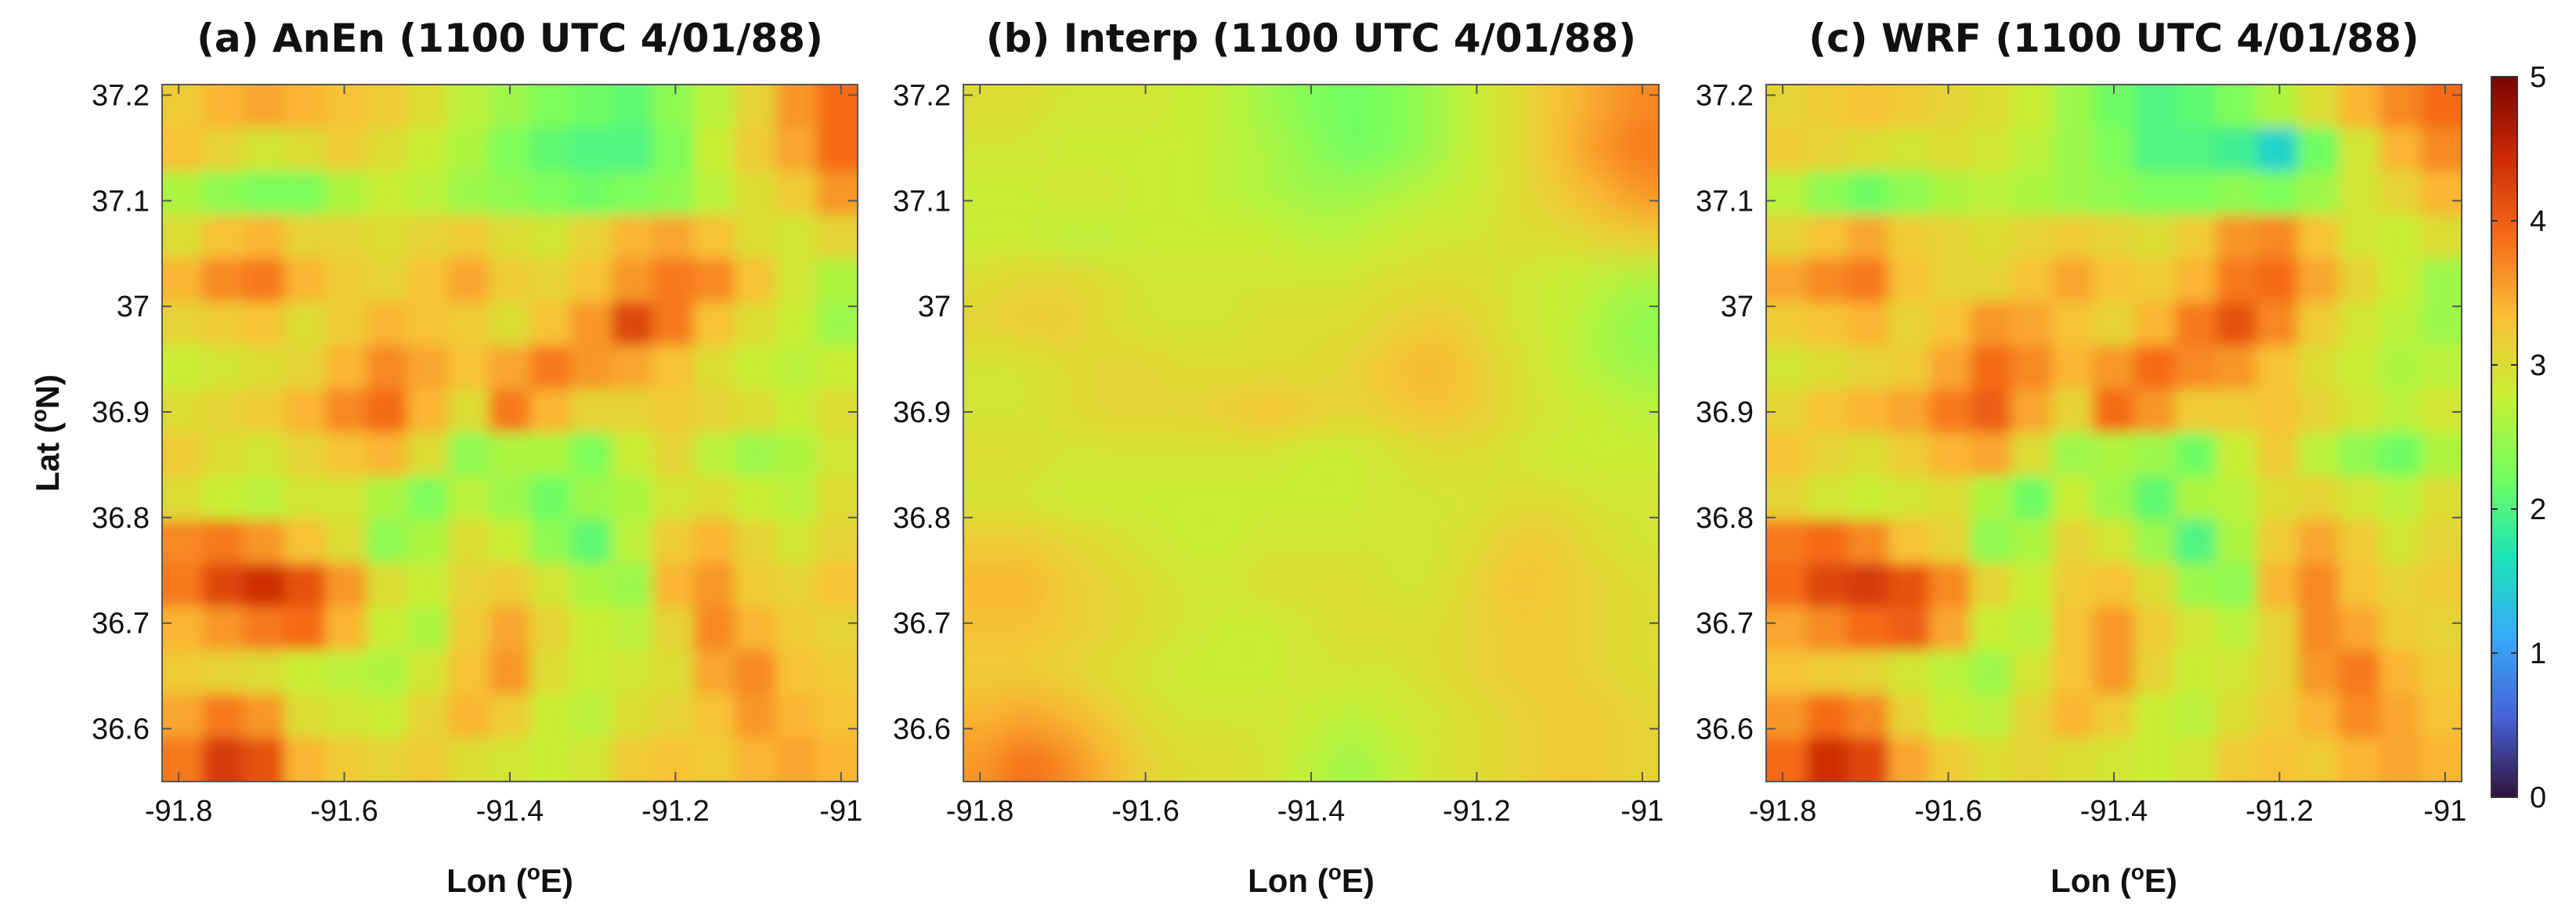 The width and height of the screenshot is (2576, 917). Describe the element at coordinates (980, 811) in the screenshot. I see `x-tick-label: -91.8` at that location.